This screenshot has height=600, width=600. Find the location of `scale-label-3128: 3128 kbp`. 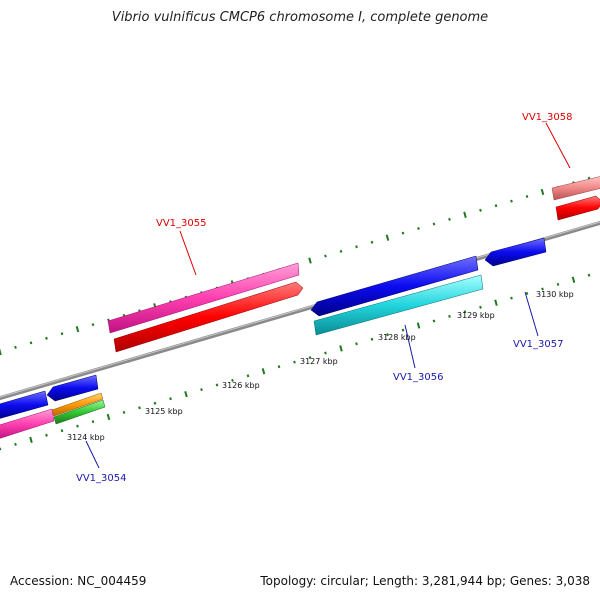

scale-label-3128: 3128 kbp is located at coordinates (397, 337).